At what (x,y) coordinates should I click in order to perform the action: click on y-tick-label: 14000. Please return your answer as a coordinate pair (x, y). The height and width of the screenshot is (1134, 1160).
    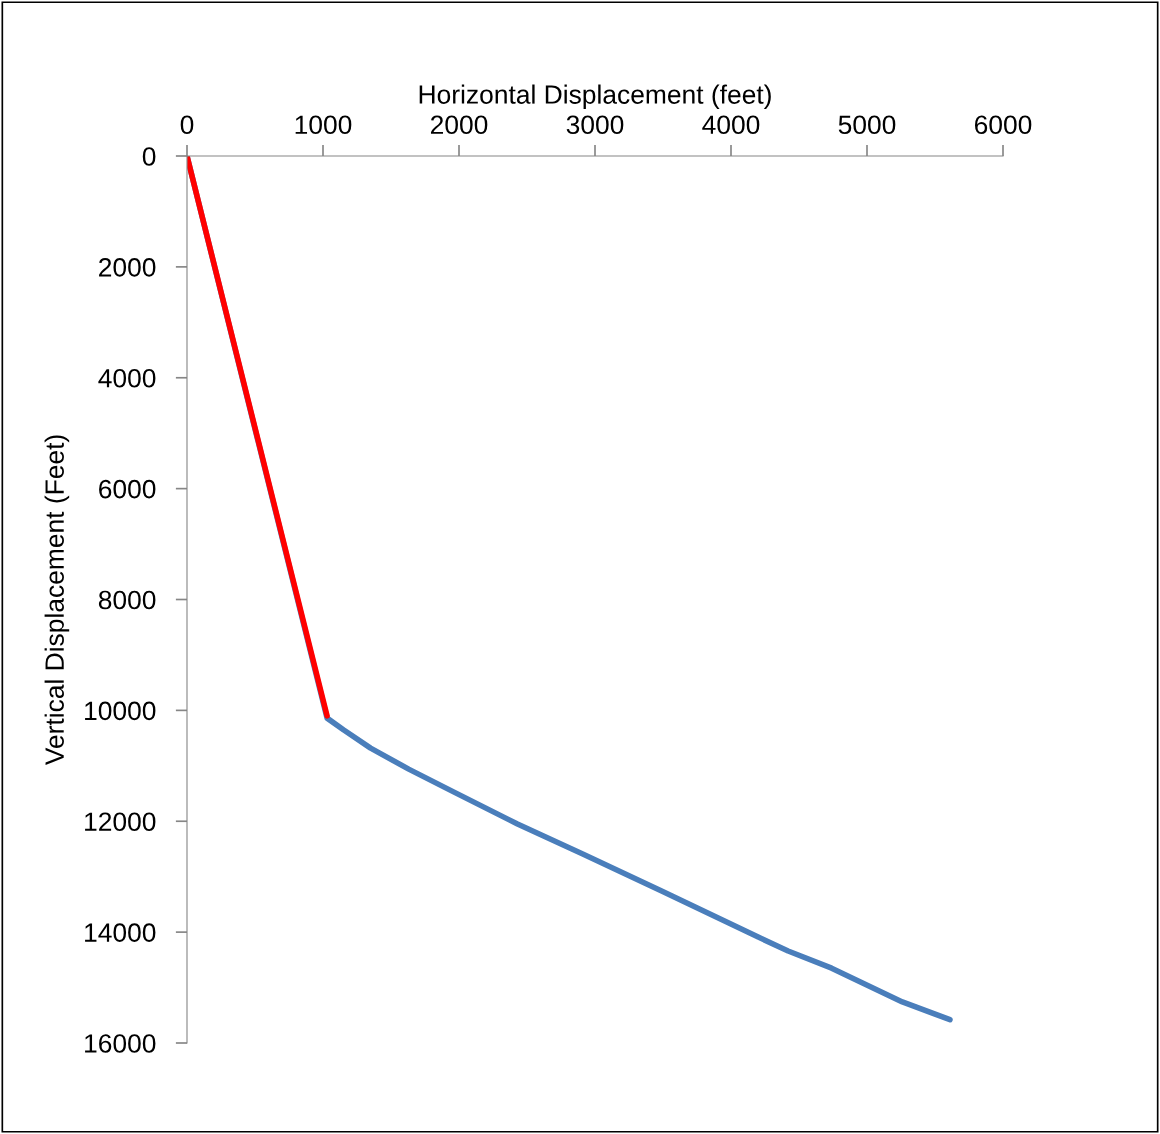
    Looking at the image, I should click on (120, 932).